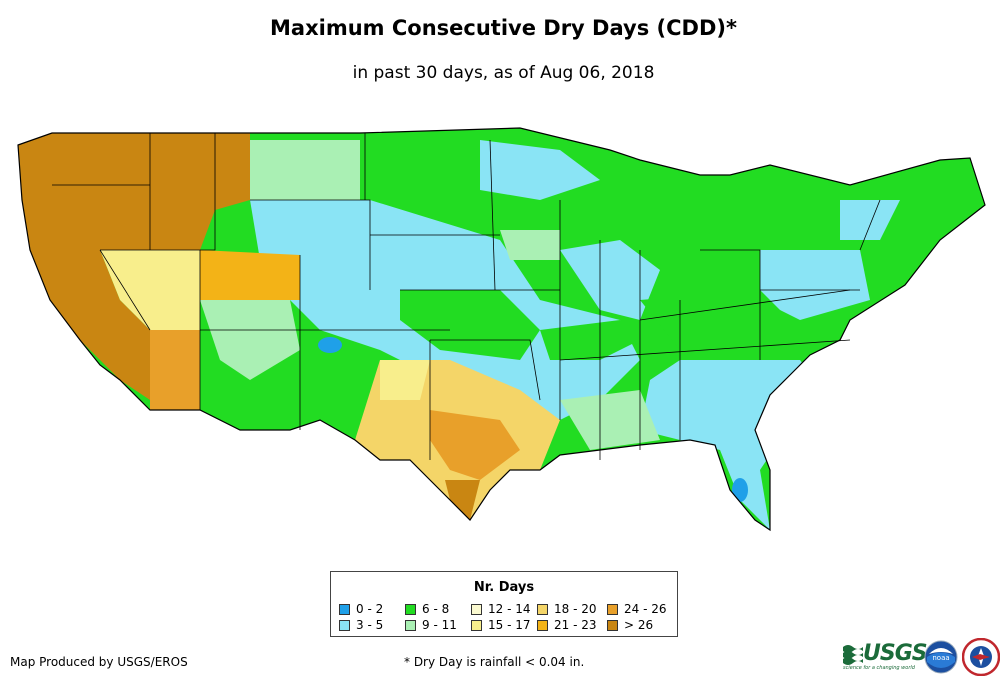 The height and width of the screenshot is (691, 1007). Describe the element at coordinates (575, 609) in the screenshot. I see `legend-label: 18 - 20` at that location.